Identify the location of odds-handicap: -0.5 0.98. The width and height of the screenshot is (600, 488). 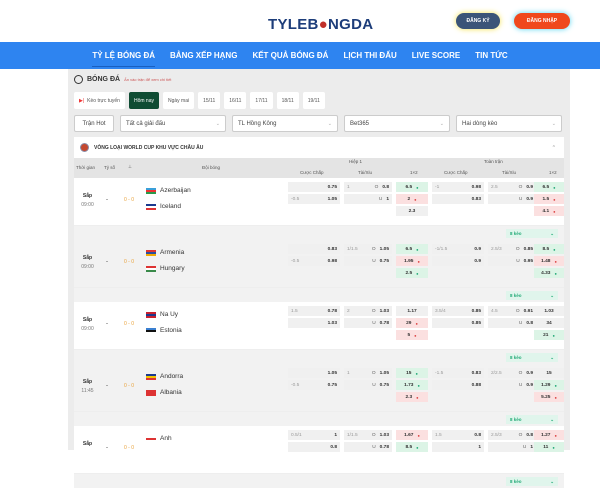
(314, 261).